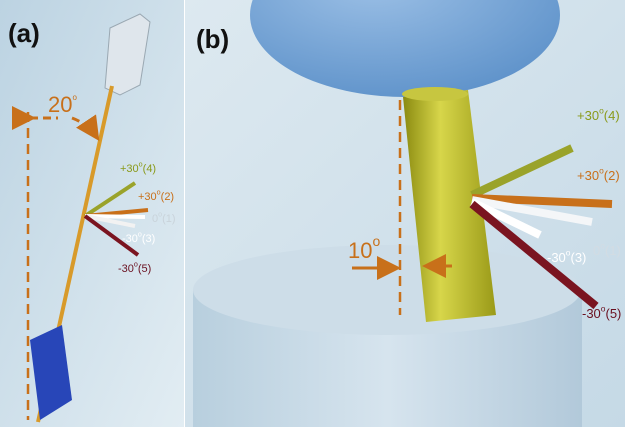  I want to click on cylinder-top, so click(387, 290).